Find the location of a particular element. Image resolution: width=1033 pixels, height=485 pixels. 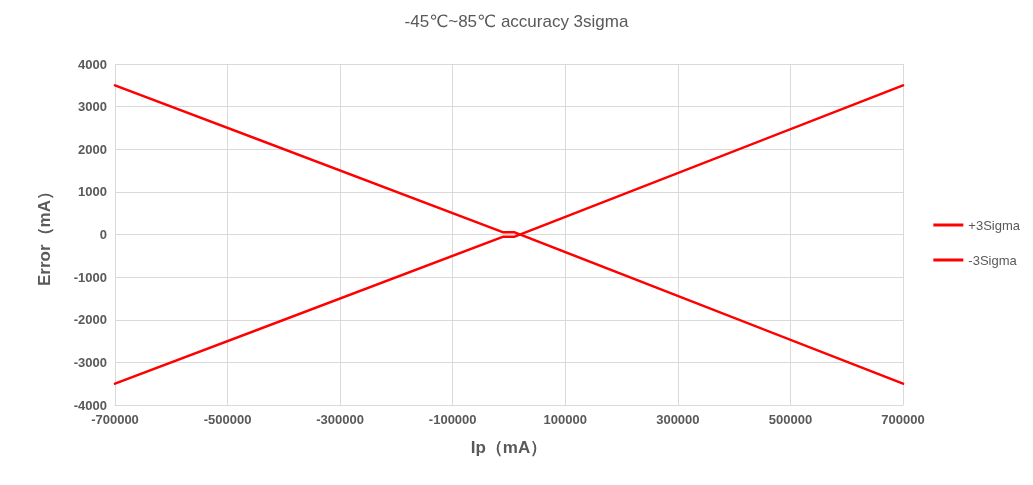

y-tick-label: 1000 is located at coordinates (92, 192).